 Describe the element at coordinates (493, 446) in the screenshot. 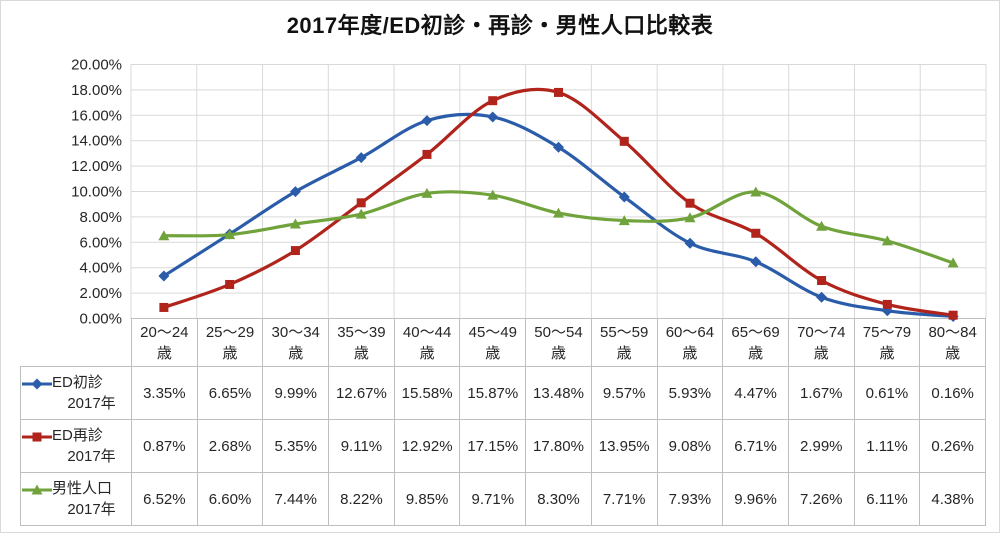

I see `value-cell: 17.15%` at that location.